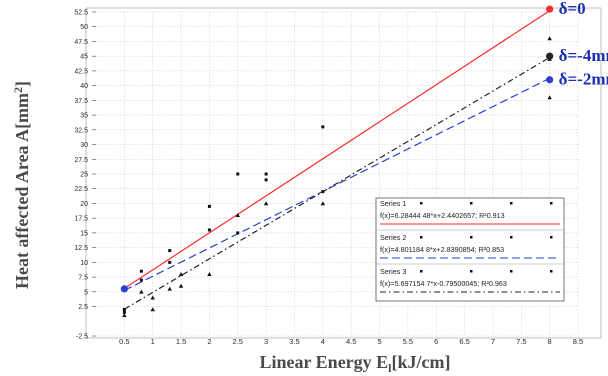 The width and height of the screenshot is (608, 376). Describe the element at coordinates (578, 341) in the screenshot. I see `x-tick-label: 8.5` at that location.